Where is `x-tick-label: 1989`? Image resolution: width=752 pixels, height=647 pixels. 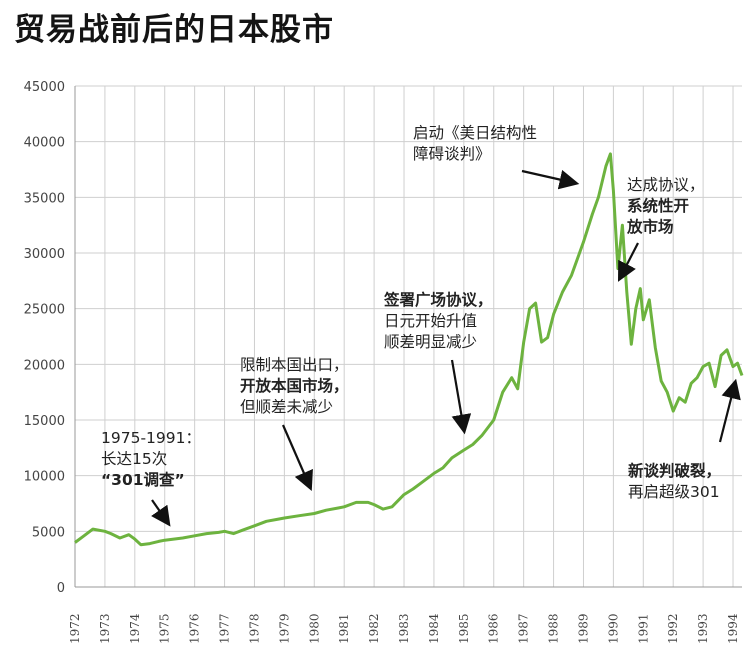 x-tick-label: 1989 is located at coordinates (583, 628).